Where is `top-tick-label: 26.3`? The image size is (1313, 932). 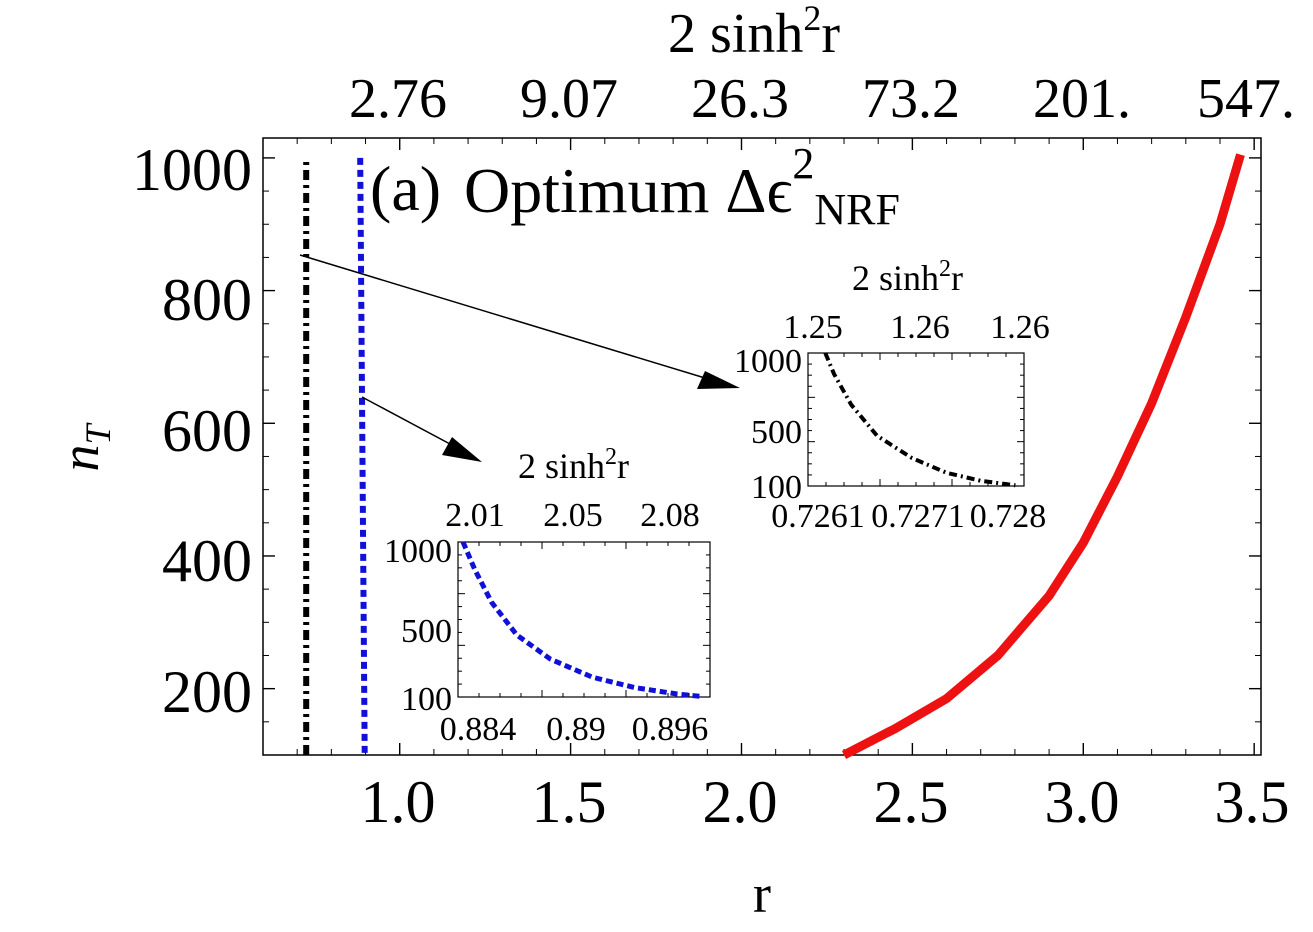
top-tick-label: 26.3 is located at coordinates (740, 99).